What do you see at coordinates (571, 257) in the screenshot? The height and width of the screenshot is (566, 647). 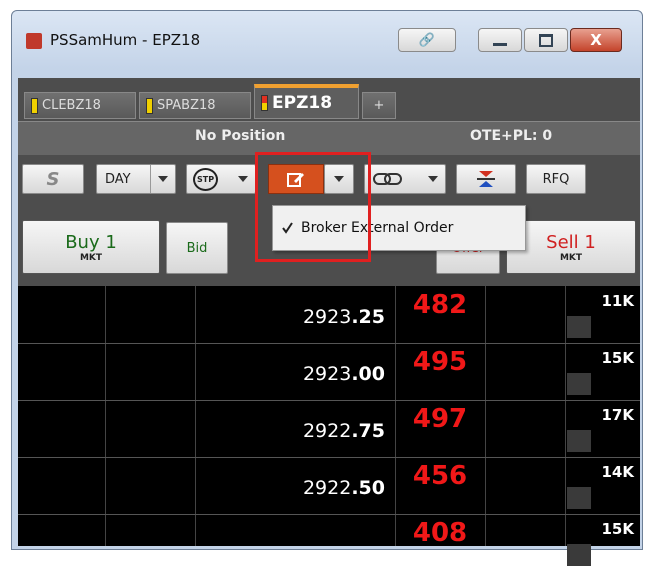 I see `sell-sub: MKT` at bounding box center [571, 257].